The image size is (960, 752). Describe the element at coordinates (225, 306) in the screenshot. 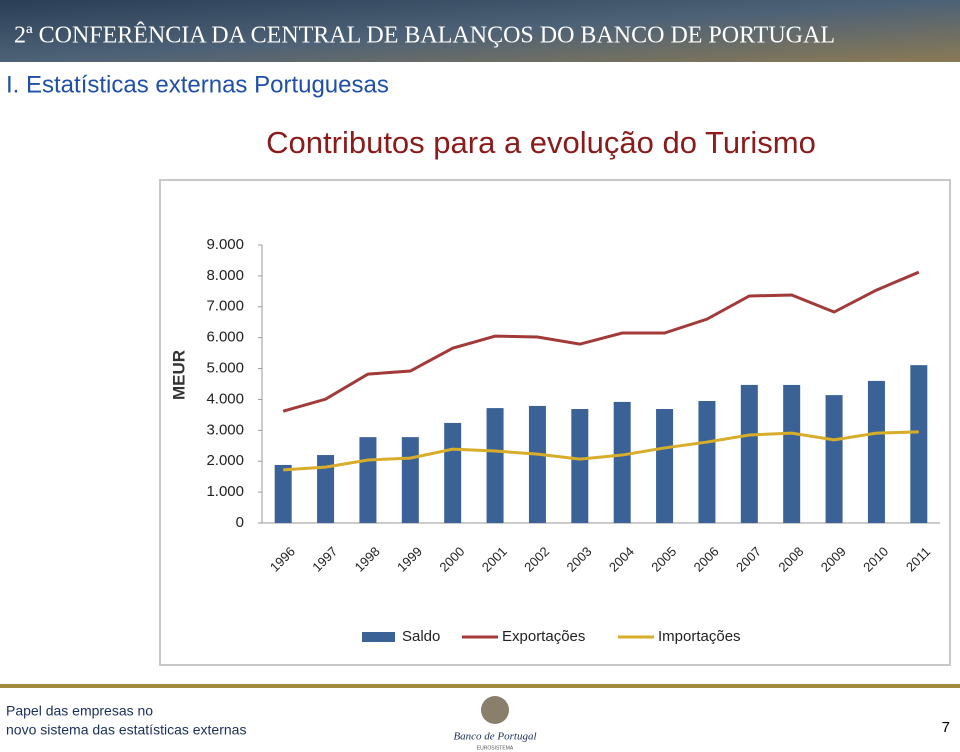

I see `y-tick-label: 7.000` at that location.